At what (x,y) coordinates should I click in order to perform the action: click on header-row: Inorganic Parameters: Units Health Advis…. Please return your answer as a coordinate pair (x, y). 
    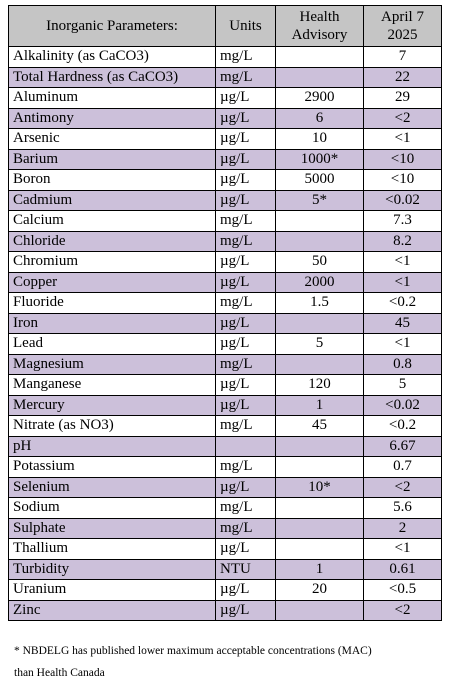
    Looking at the image, I should click on (225, 26).